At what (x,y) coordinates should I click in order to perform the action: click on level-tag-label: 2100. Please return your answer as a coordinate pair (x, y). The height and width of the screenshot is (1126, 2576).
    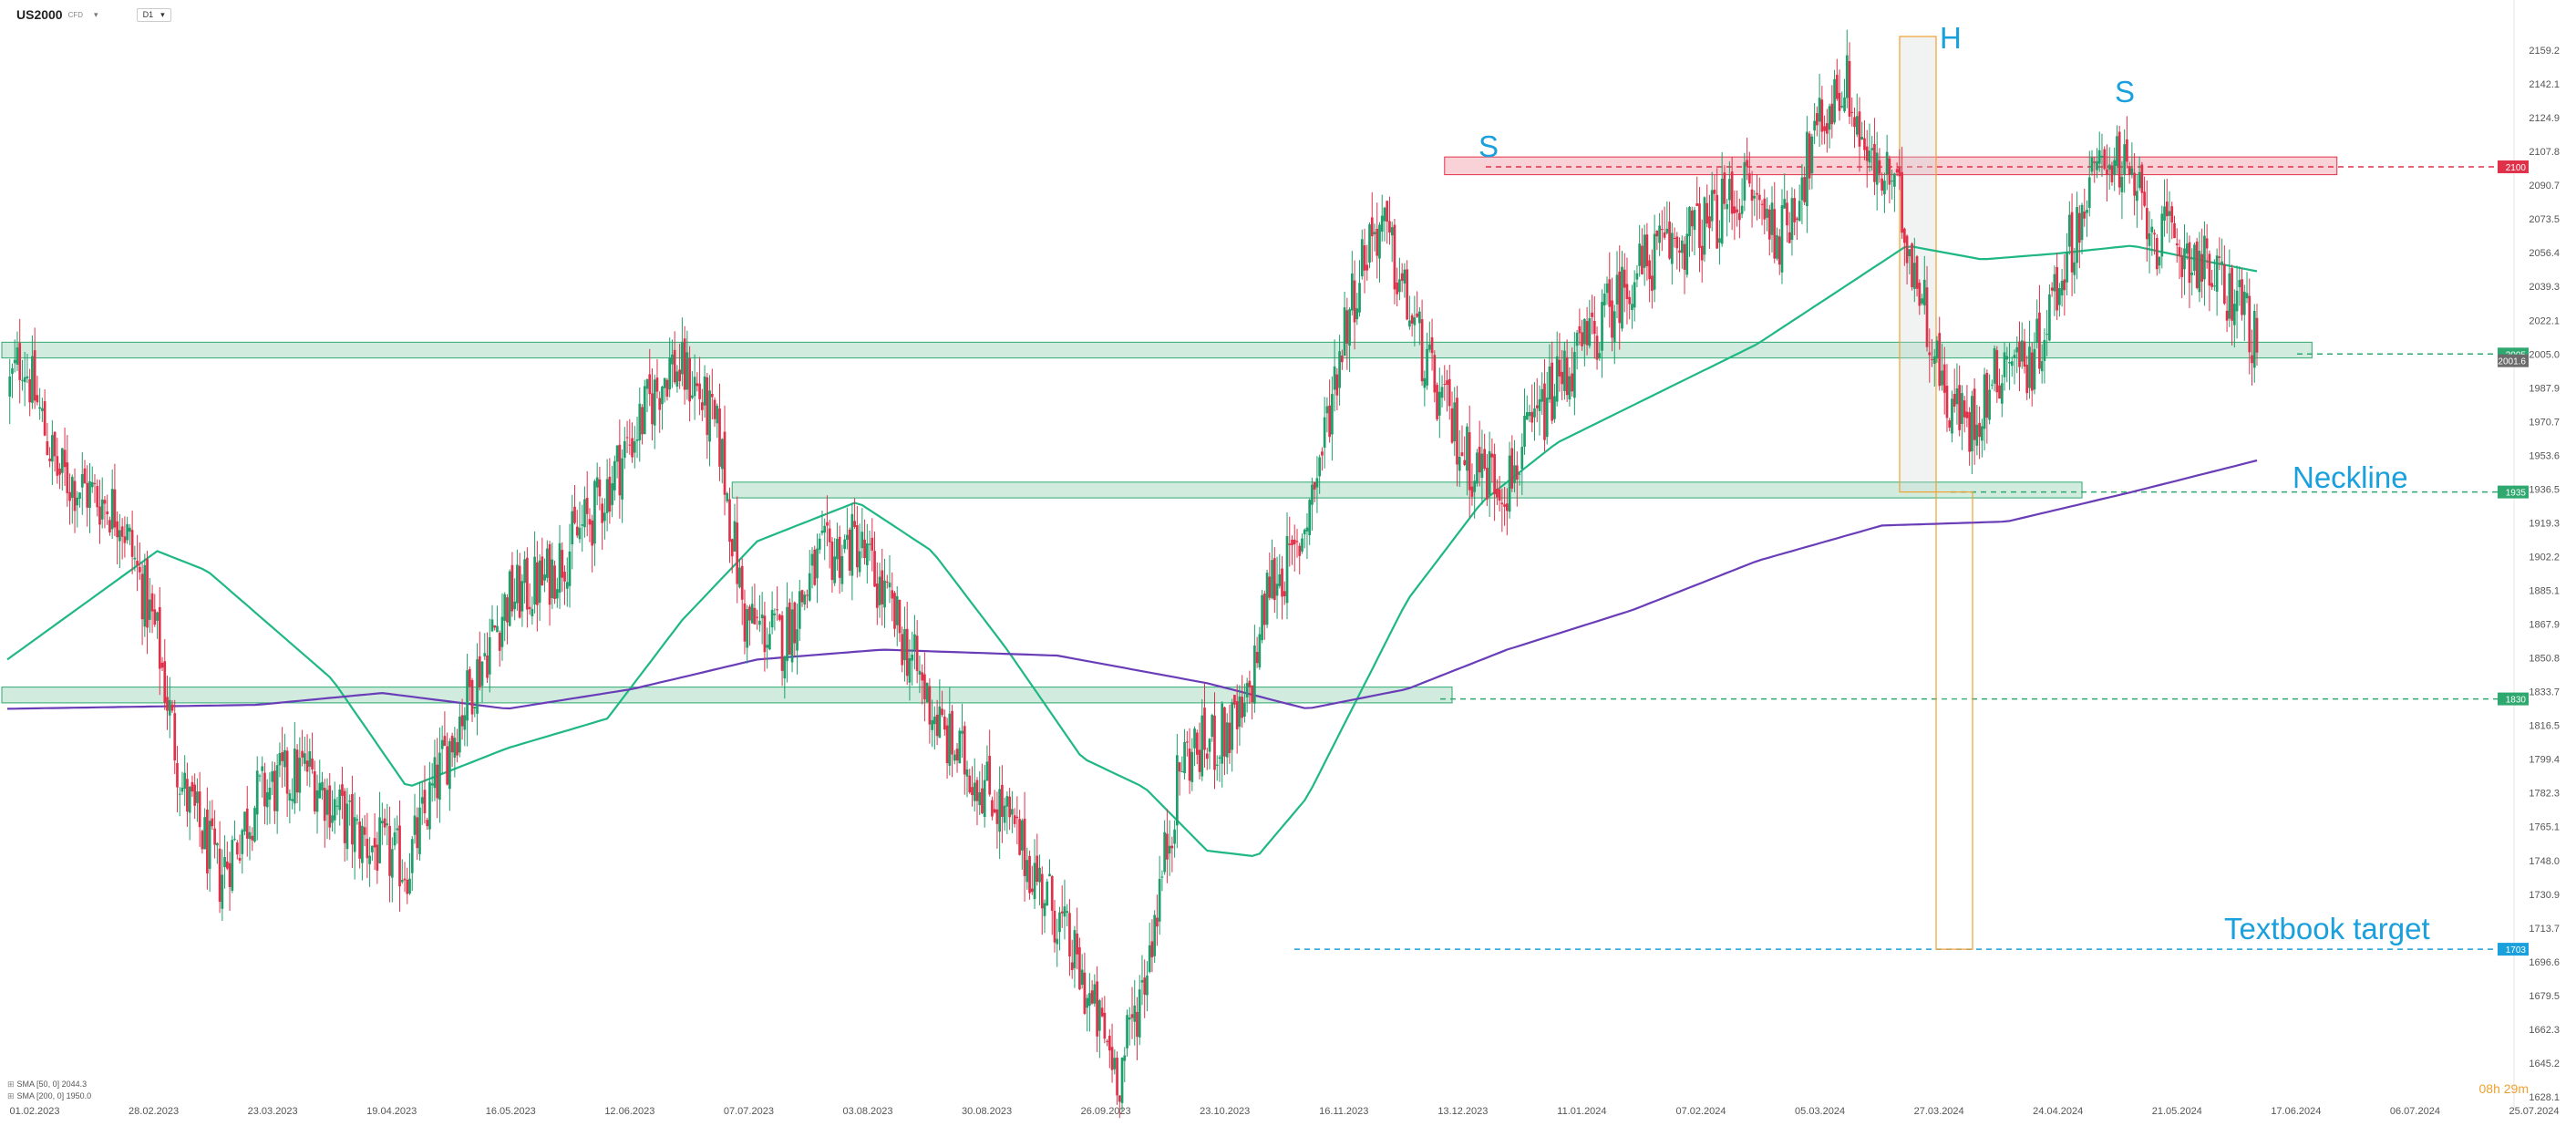
    Looking at the image, I should click on (2516, 168).